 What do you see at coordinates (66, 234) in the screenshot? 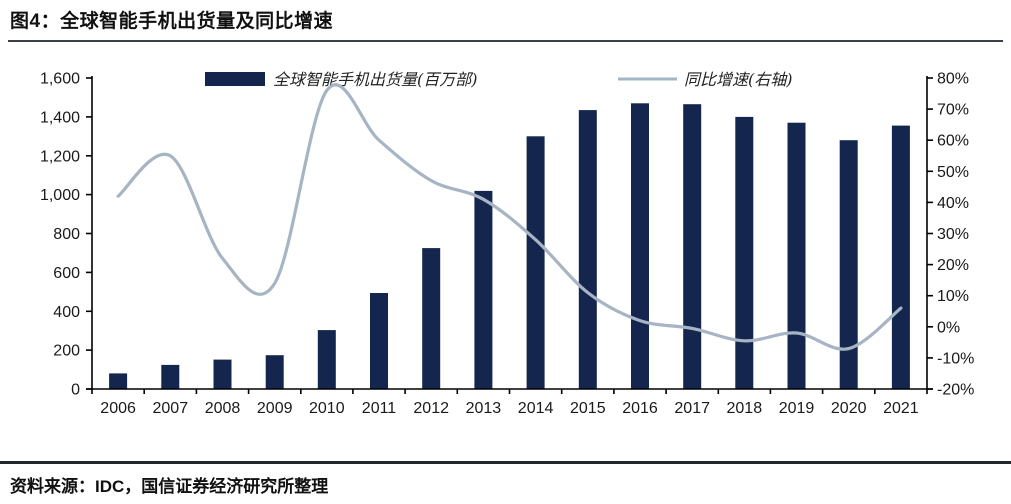
I see `left-axis-label: 800` at bounding box center [66, 234].